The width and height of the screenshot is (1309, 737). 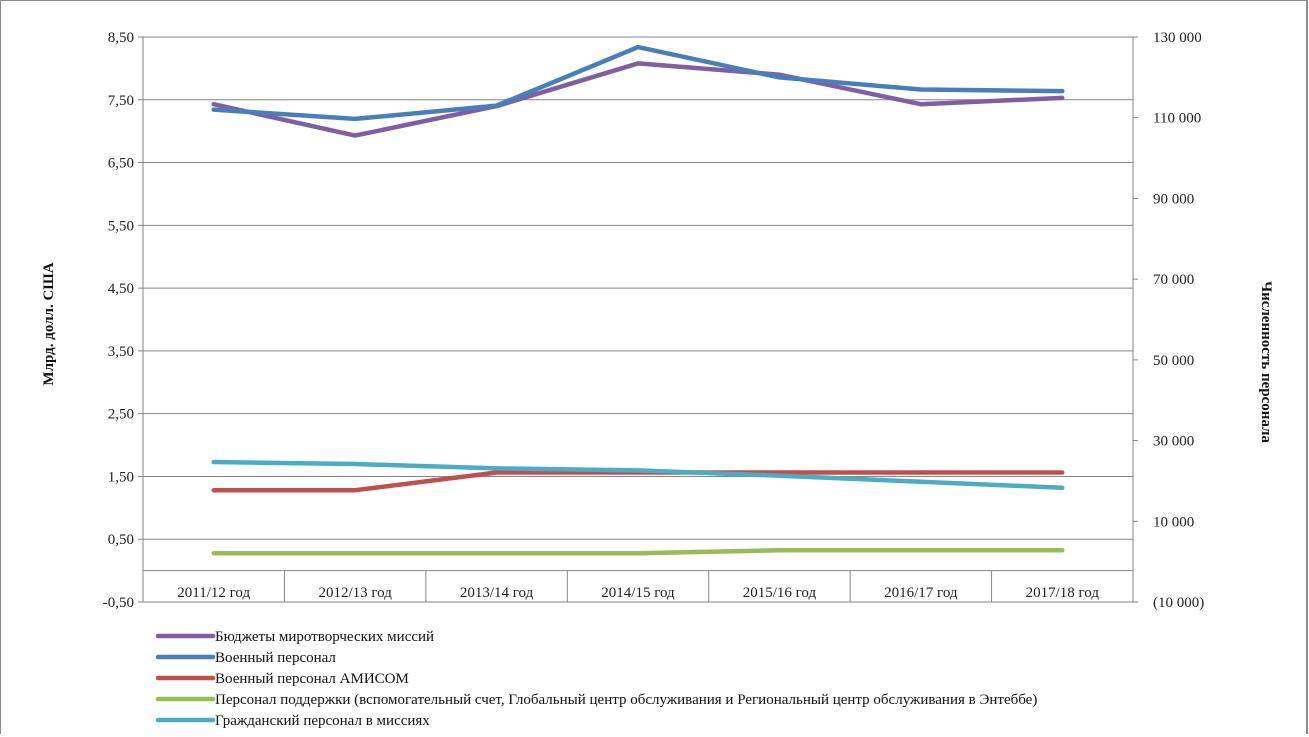 What do you see at coordinates (1173, 280) in the screenshot?
I see `right-tick-label: 70 000` at bounding box center [1173, 280].